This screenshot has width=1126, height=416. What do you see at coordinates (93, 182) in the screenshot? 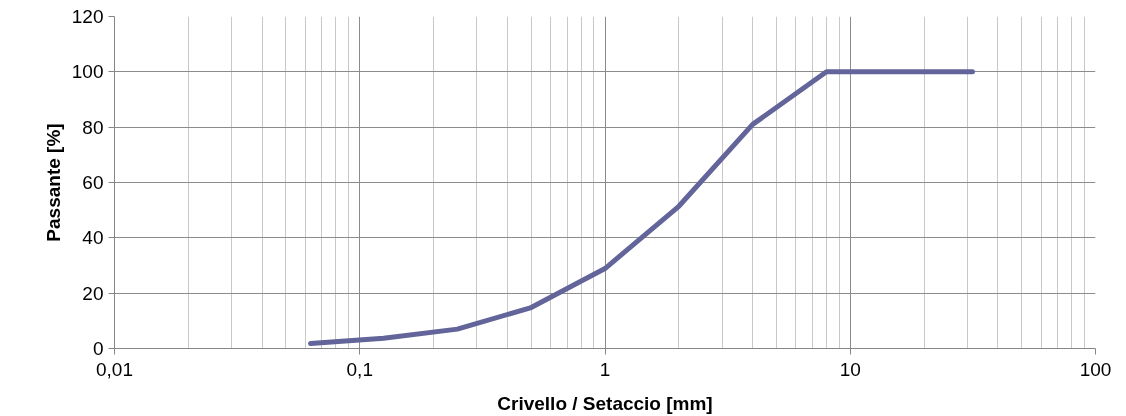
I see `y-tick-label: 60` at bounding box center [93, 182].